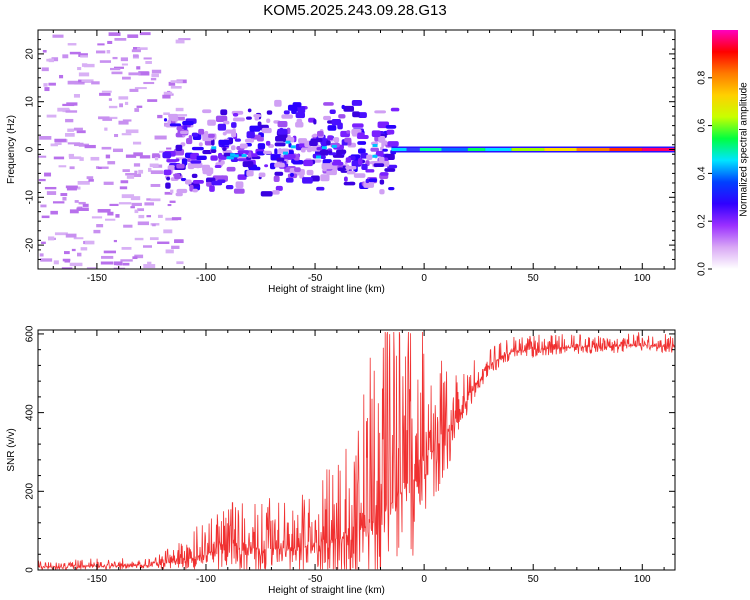 This screenshot has height=600, width=750. I want to click on colorbar-tick-label: 0.6, so click(702, 125).